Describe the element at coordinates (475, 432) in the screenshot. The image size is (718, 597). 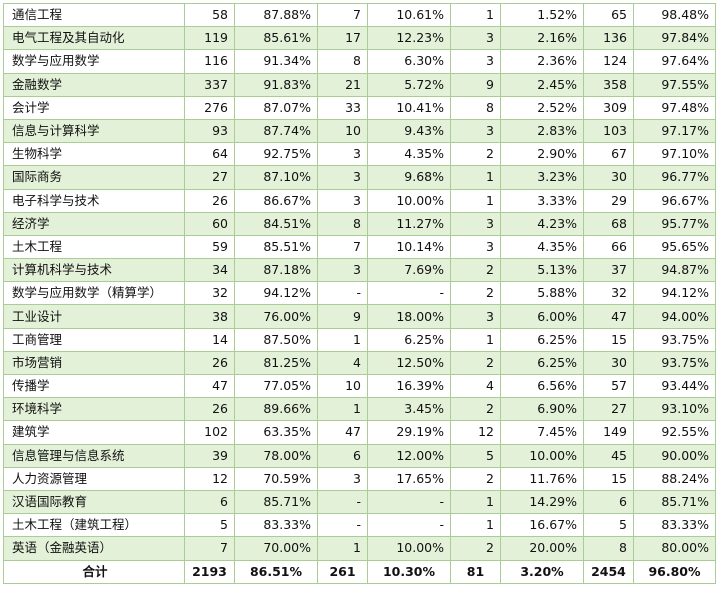
I see `cell-count-c: 12` at that location.